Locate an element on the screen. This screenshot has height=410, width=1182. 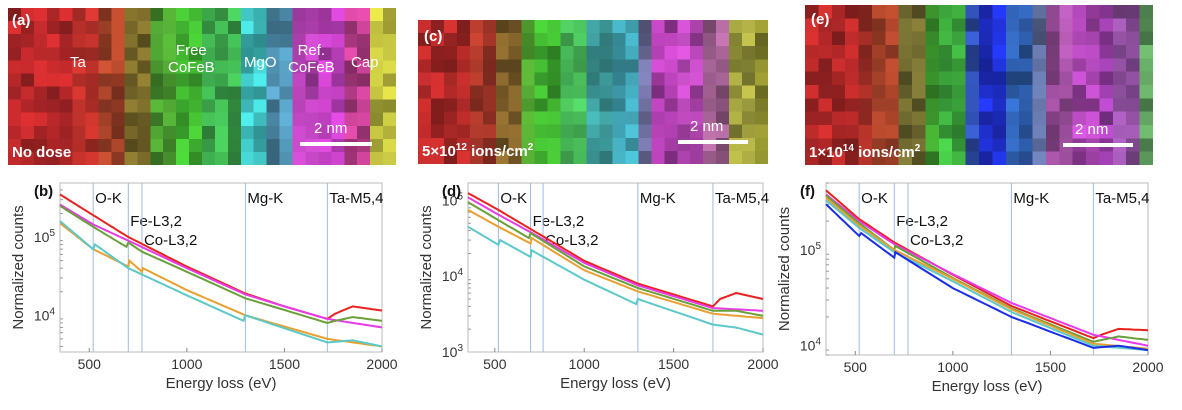
map-image-e is located at coordinates (979, 85).